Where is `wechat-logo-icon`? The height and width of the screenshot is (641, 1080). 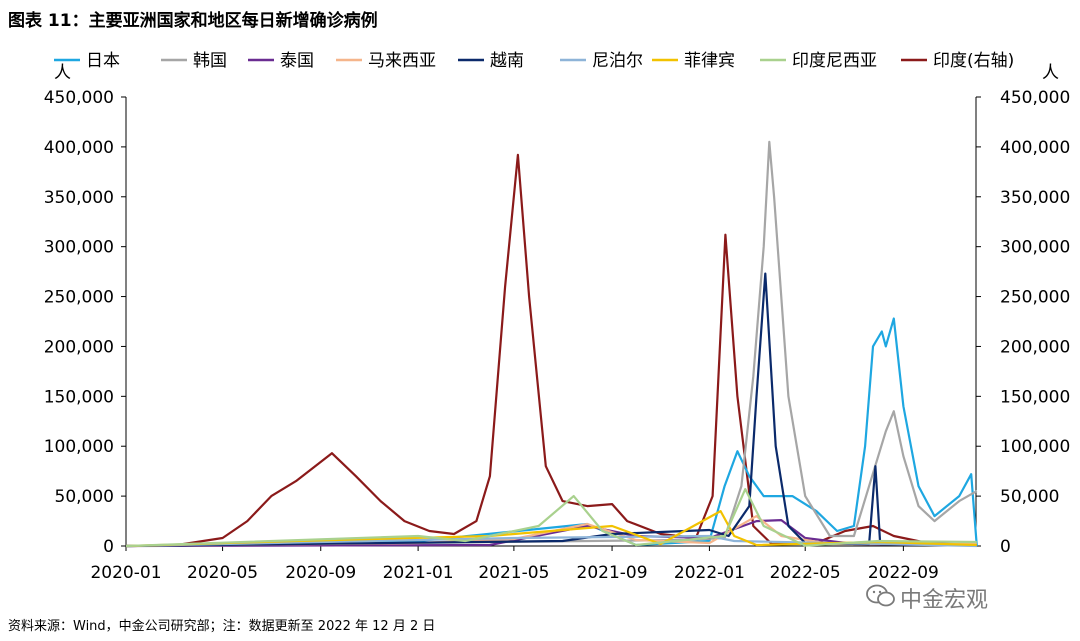 wechat-logo-icon is located at coordinates (880, 595).